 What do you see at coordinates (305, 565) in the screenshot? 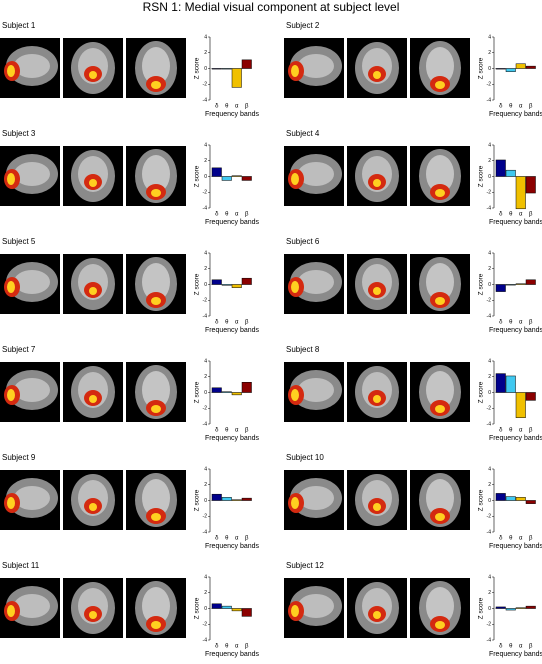
I see `subject-label: Subject 12` at bounding box center [305, 565].